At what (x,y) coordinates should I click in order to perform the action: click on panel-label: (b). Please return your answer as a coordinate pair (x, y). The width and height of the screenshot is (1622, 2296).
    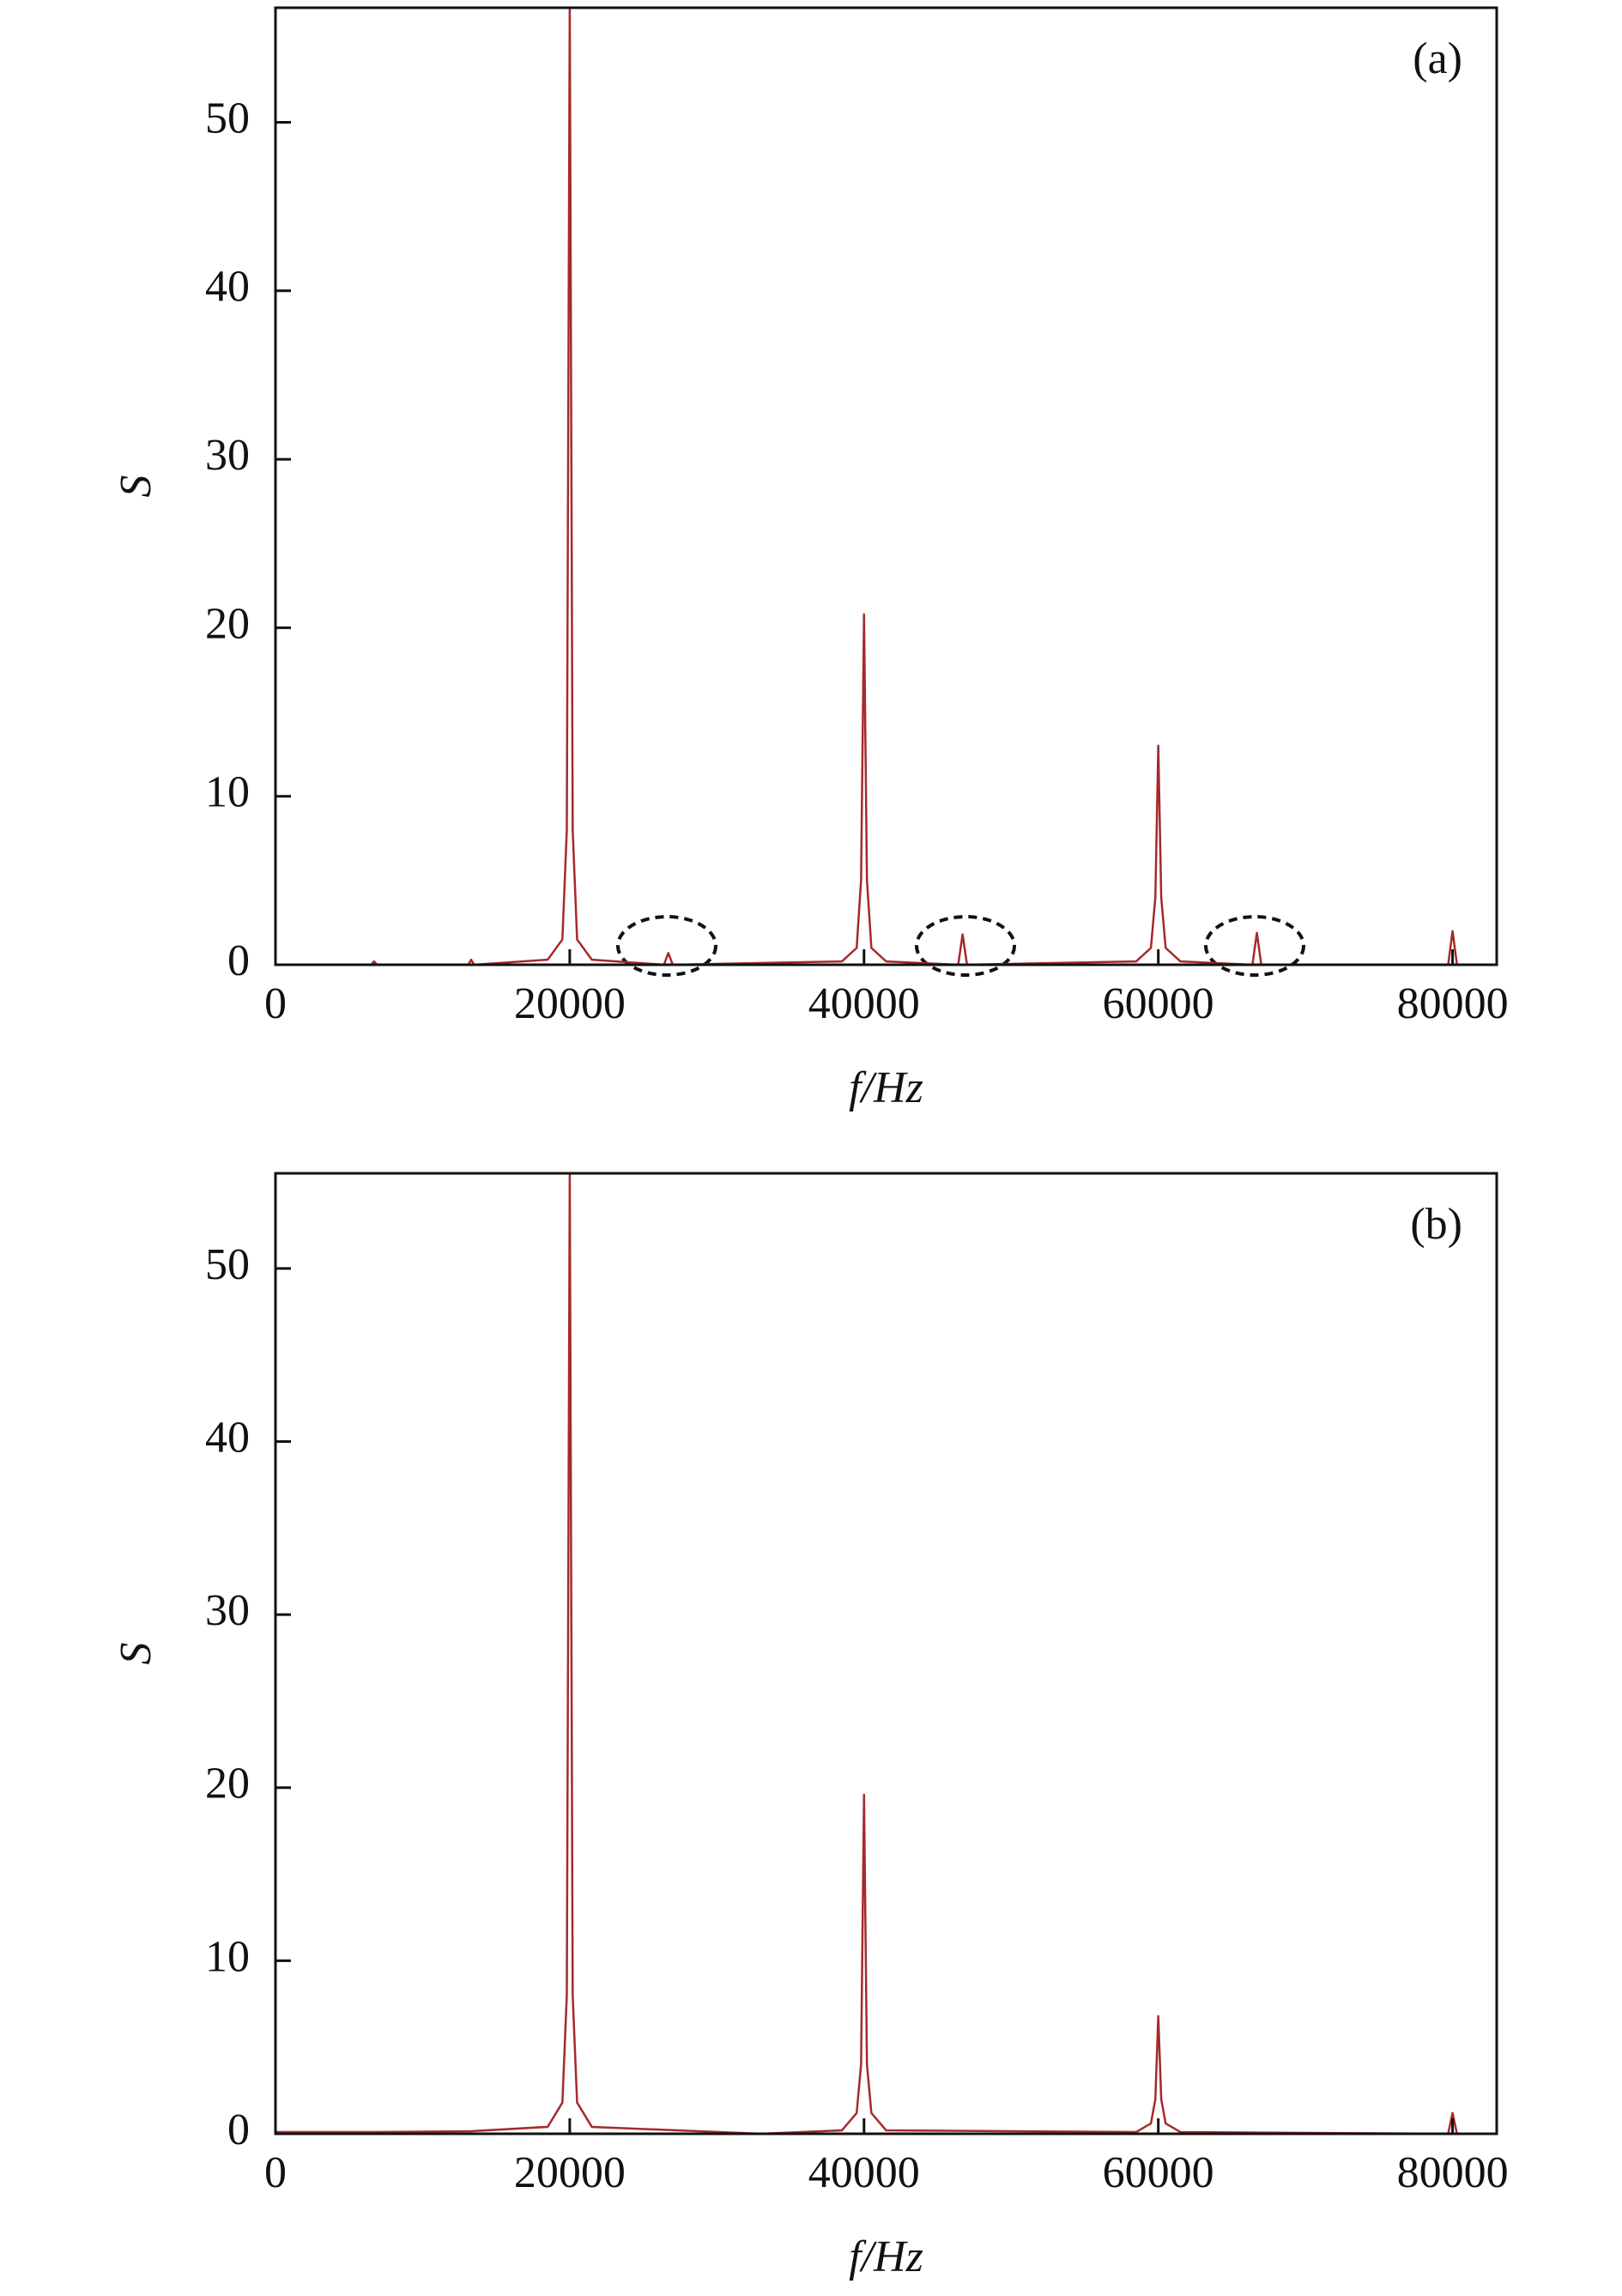
    Looking at the image, I should click on (1436, 1224).